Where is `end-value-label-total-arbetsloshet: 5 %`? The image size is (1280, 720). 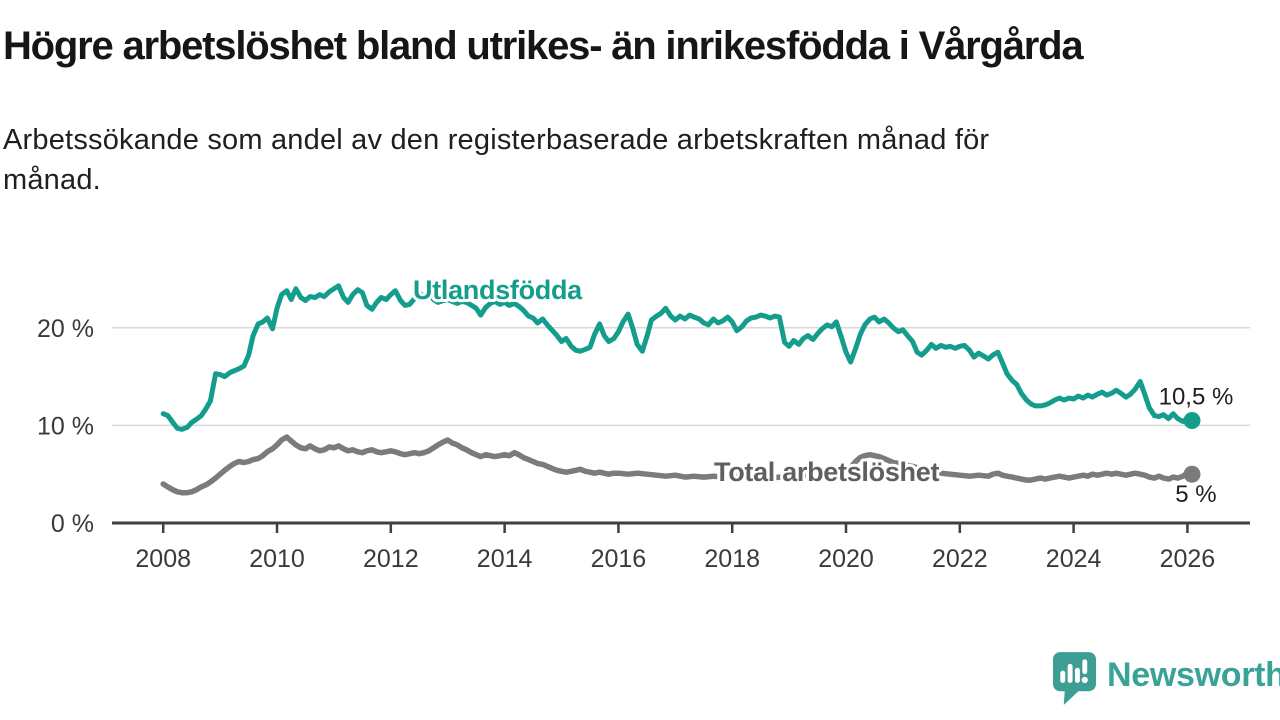
end-value-label-total-arbetsloshet: 5 % is located at coordinates (1195, 494).